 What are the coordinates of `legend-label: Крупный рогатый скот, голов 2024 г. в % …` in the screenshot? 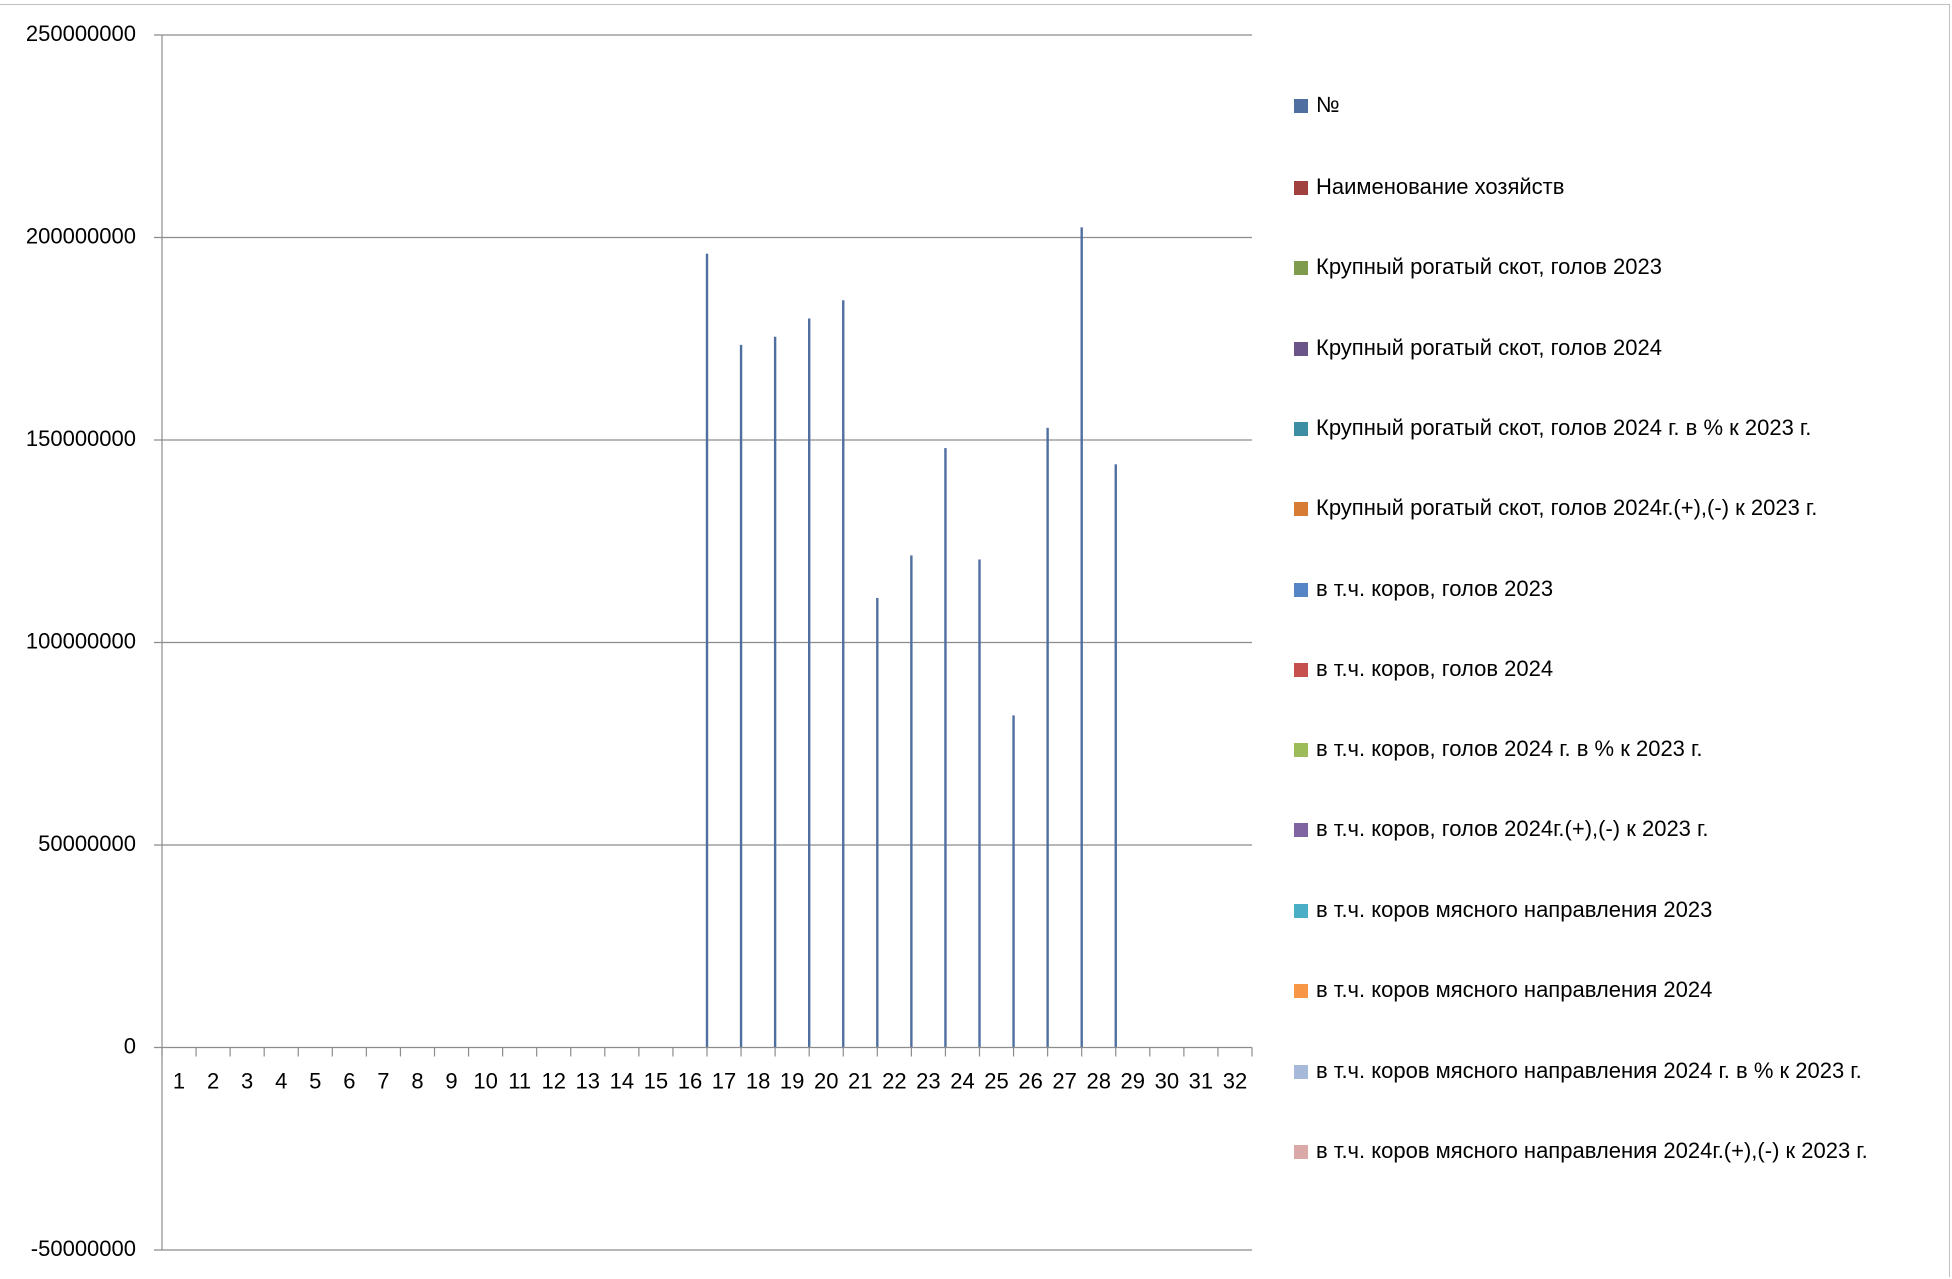 It's located at (1564, 427).